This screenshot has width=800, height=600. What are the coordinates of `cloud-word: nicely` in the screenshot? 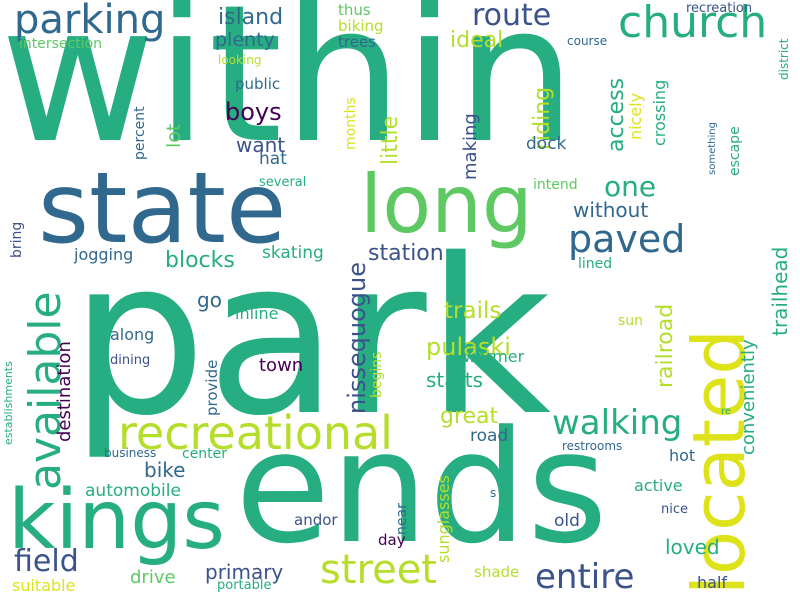 It's located at (635, 116).